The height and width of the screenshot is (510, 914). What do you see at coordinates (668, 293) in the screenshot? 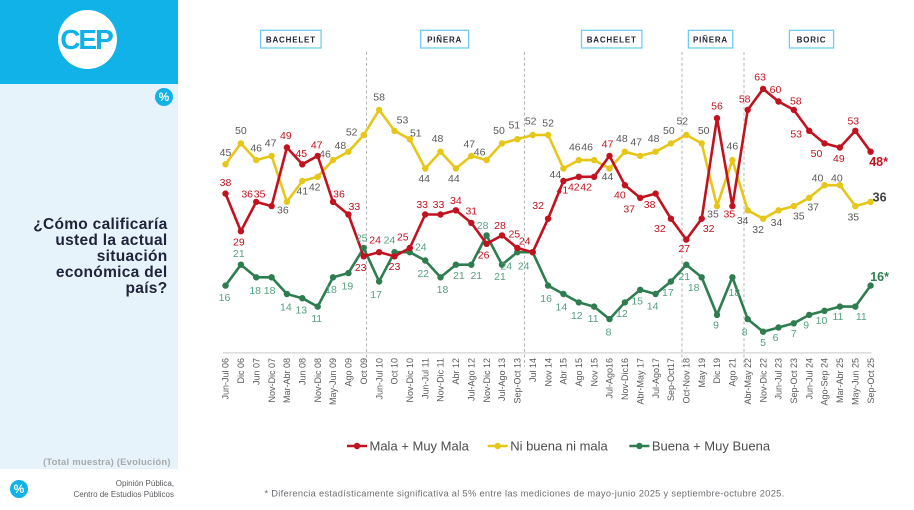
I see `svg-text: 17` at bounding box center [668, 293].